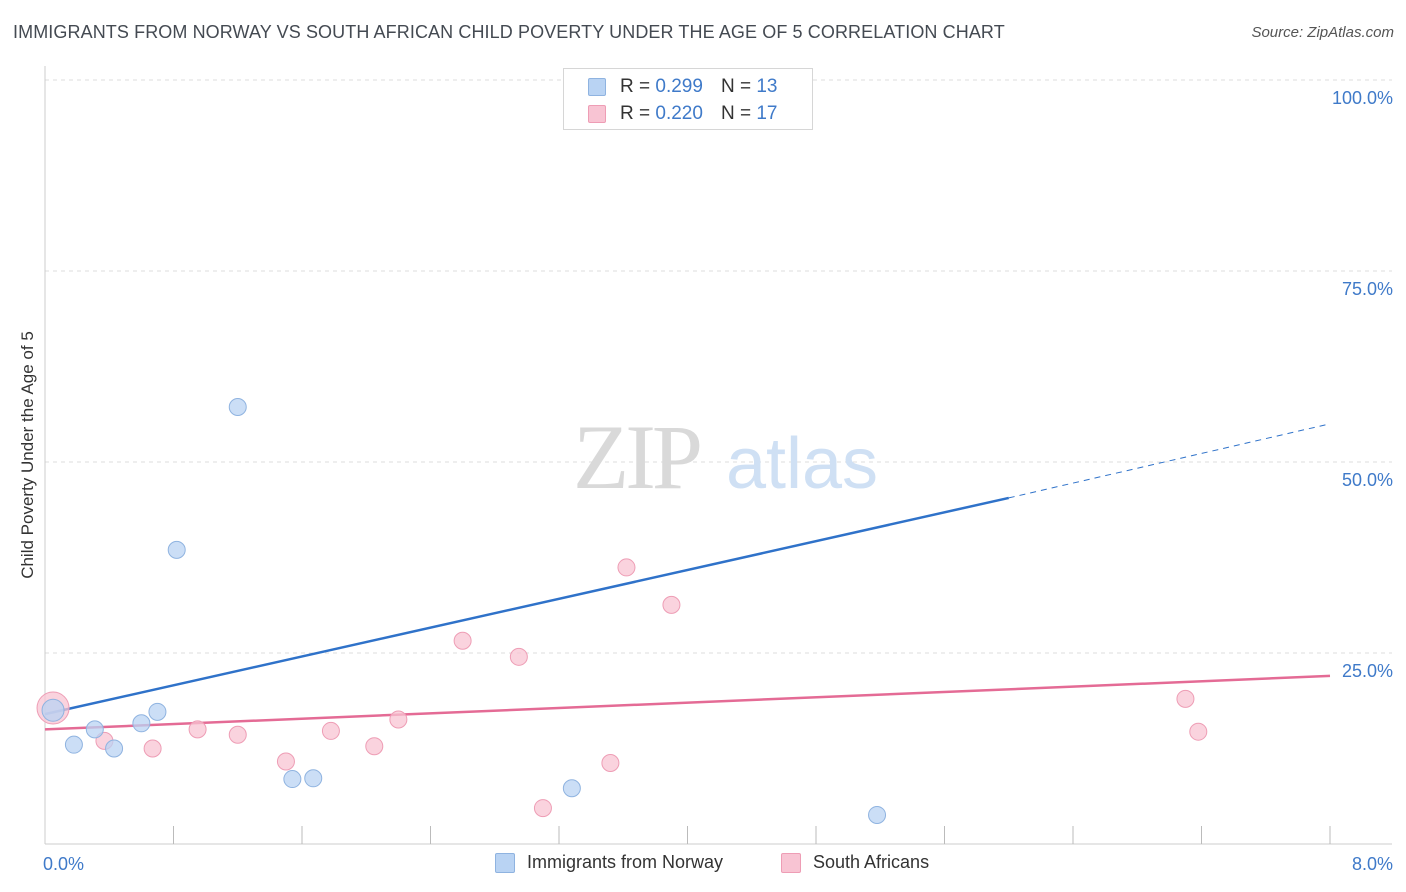 Image resolution: width=1406 pixels, height=892 pixels. What do you see at coordinates (1367, 289) in the screenshot?
I see `y-tick-label: 75.0%` at bounding box center [1367, 289].